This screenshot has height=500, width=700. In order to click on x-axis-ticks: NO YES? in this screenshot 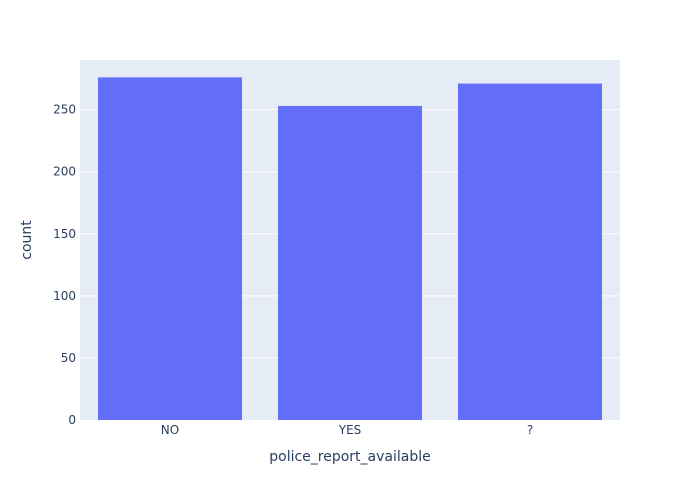, I will do `click(347, 430)`.